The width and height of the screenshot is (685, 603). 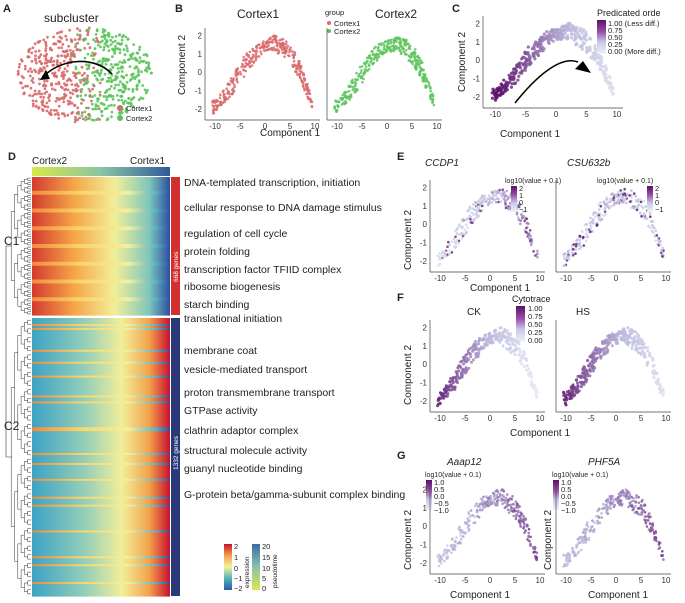 What do you see at coordinates (215, 126) in the screenshot?
I see `x-tick-label: -10` at bounding box center [215, 126].